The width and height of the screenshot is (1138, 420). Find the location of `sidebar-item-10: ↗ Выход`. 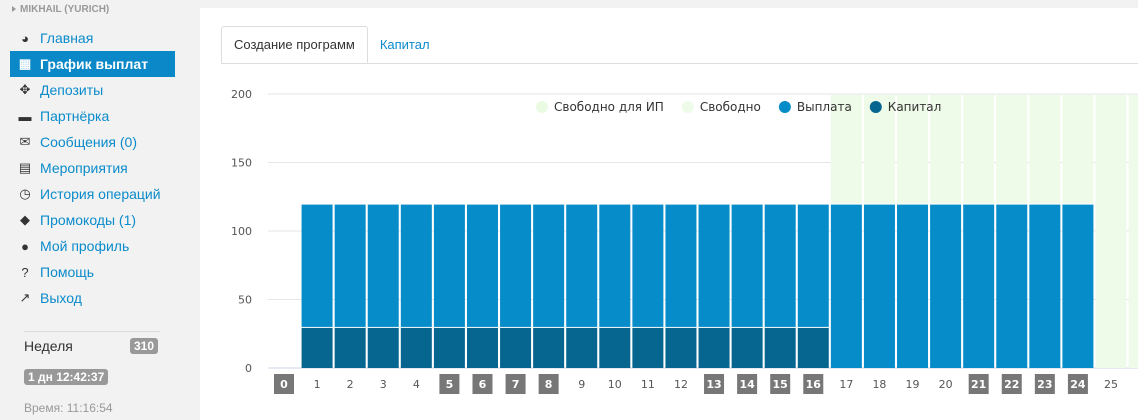

sidebar-item-10: ↗ Выход is located at coordinates (92, 298).